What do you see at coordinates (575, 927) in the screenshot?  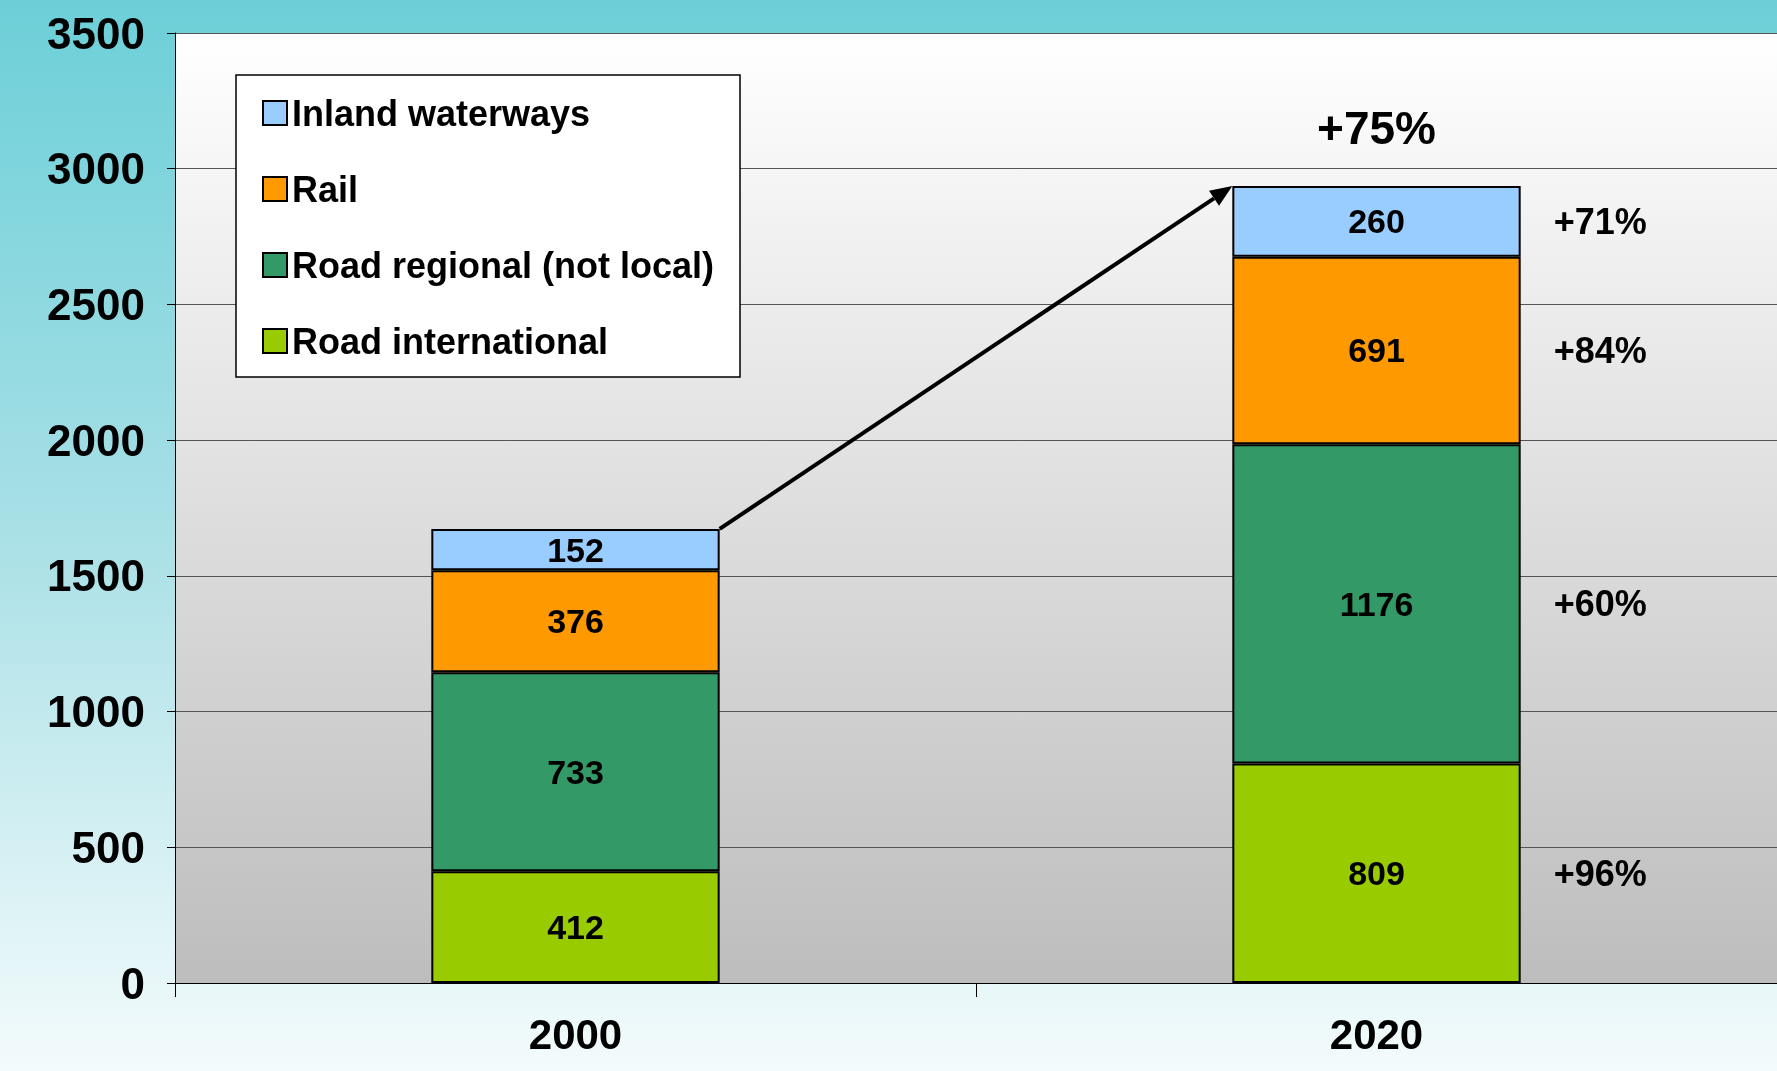 I see `data-label: 412` at bounding box center [575, 927].